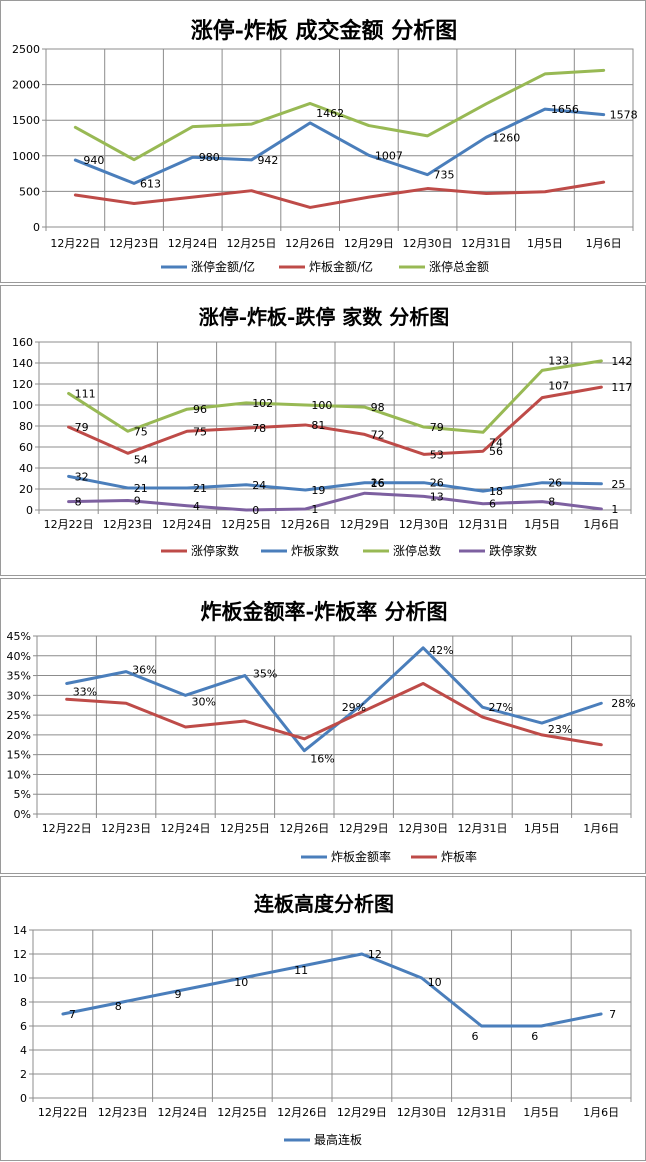 Image resolution: width=646 pixels, height=1162 pixels. What do you see at coordinates (267, 160) in the screenshot?
I see `turnover-data-label: 942` at bounding box center [267, 160].